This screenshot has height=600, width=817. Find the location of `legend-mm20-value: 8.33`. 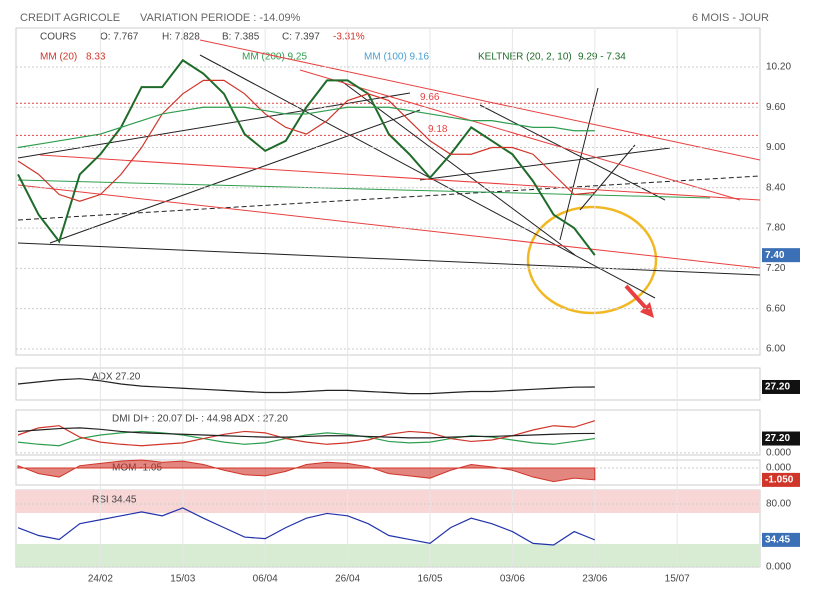

legend-mm20-value: 8.33 is located at coordinates (96, 57).